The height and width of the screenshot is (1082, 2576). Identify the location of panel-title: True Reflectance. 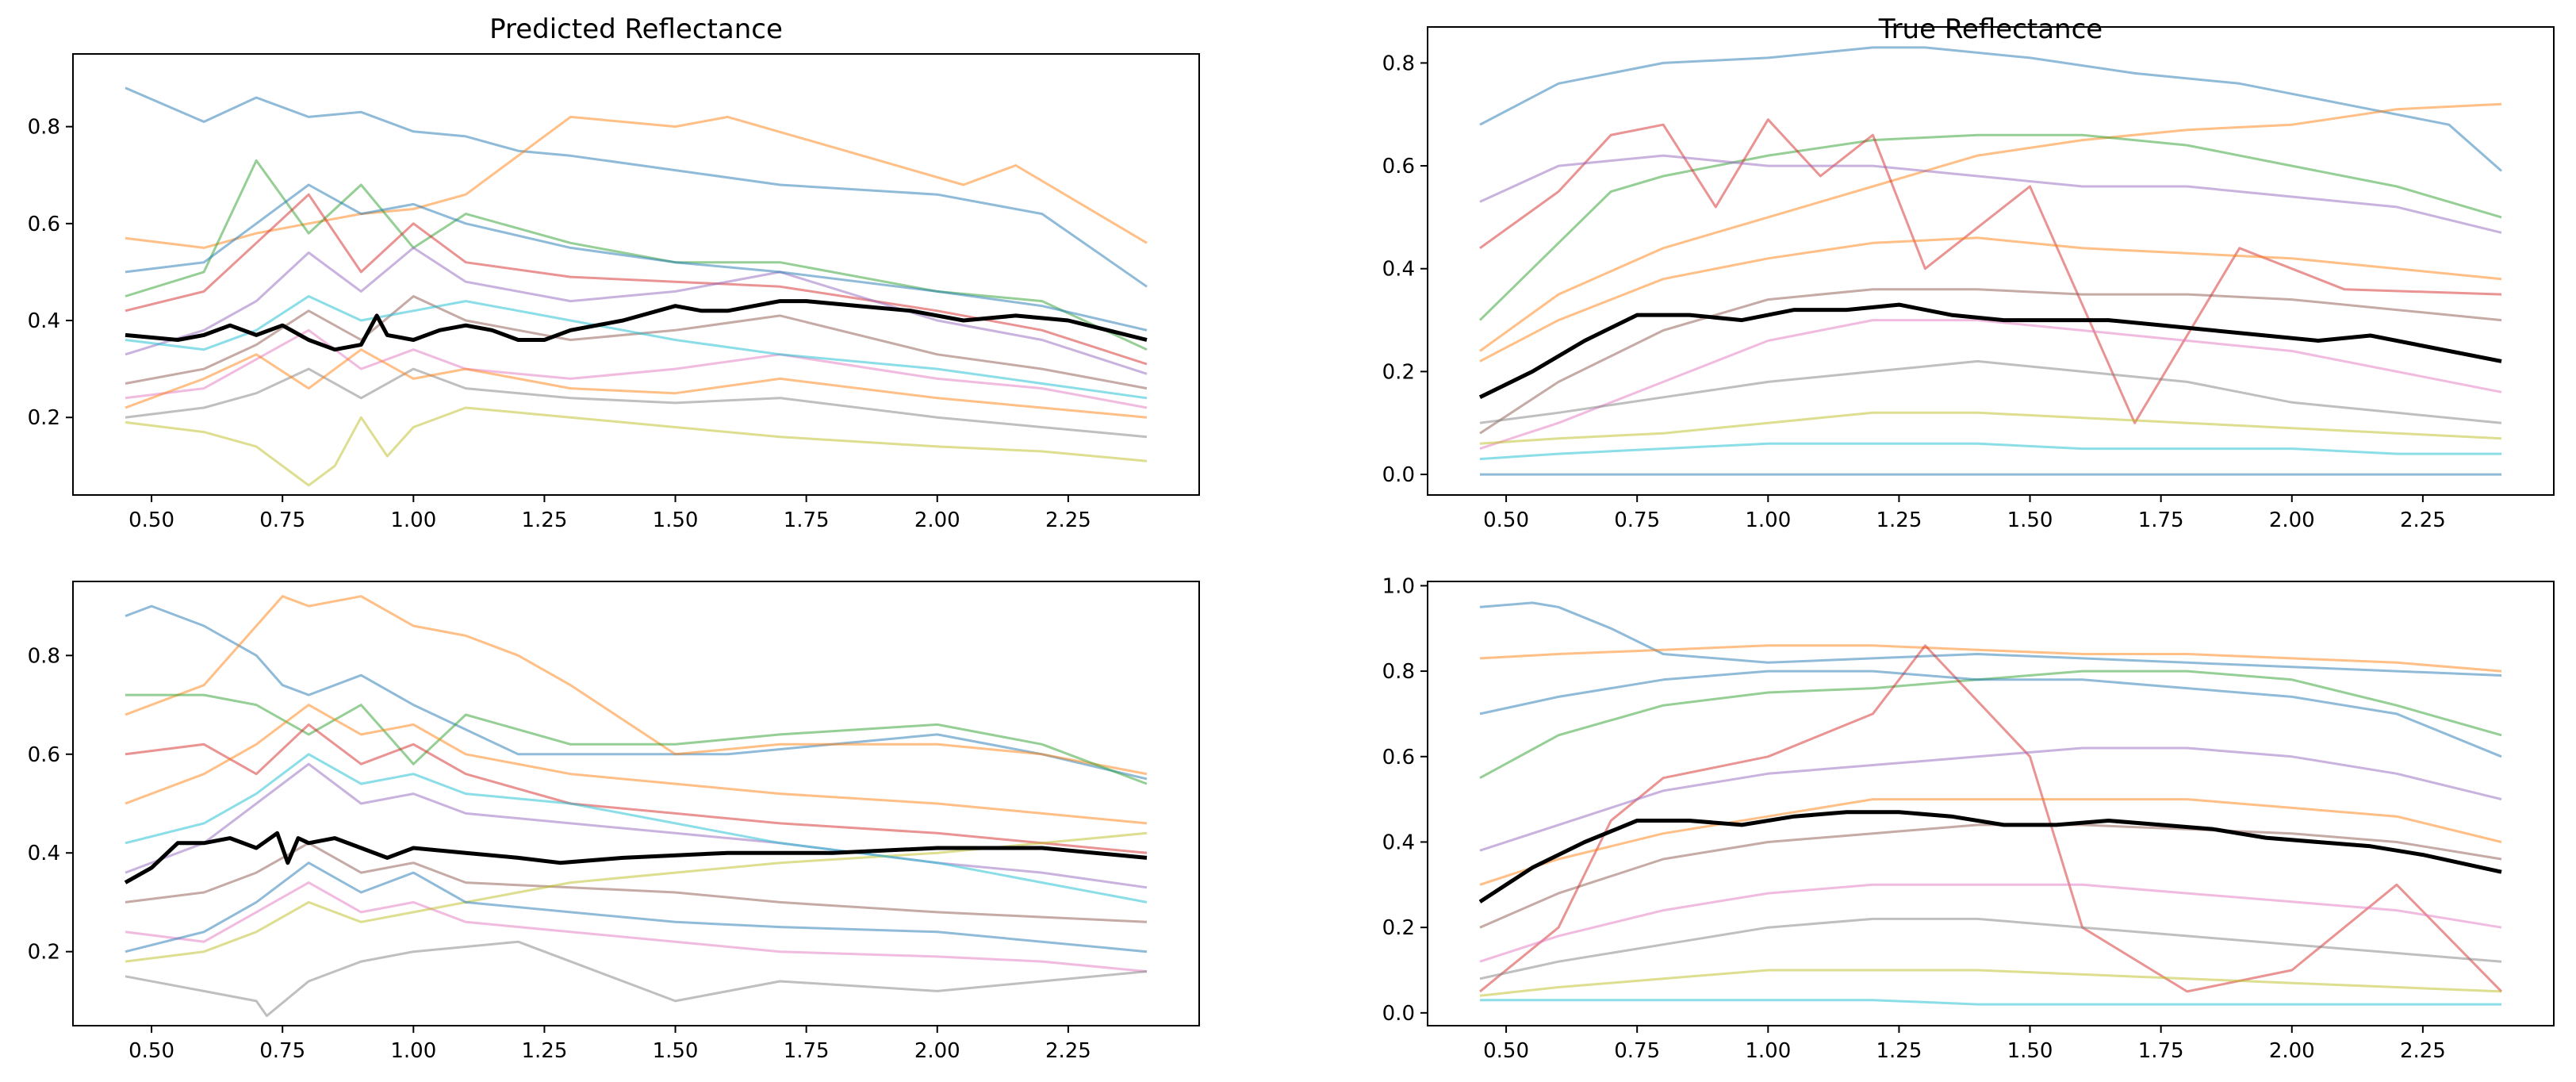
(1991, 29).